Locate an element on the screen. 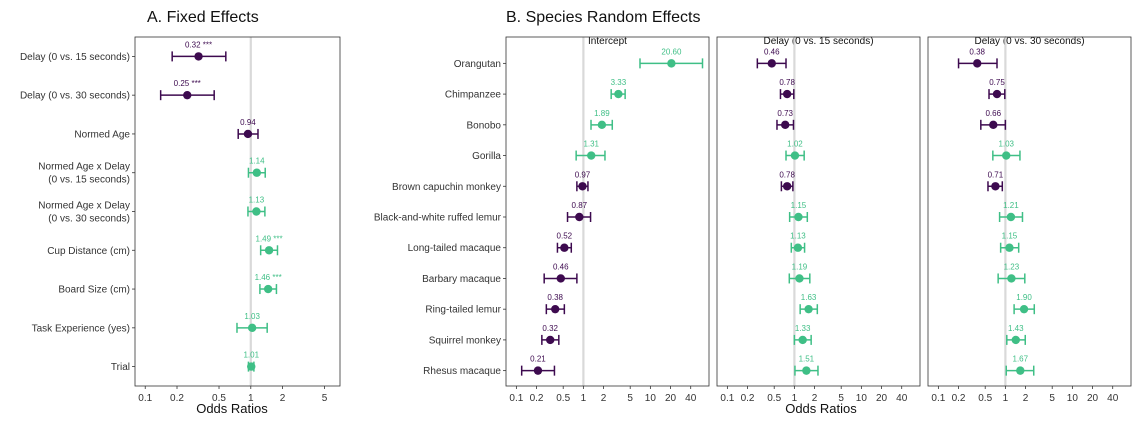 This screenshot has height=421, width=1134. panel-b-facet-3-value-label: 0.75 is located at coordinates (997, 82).